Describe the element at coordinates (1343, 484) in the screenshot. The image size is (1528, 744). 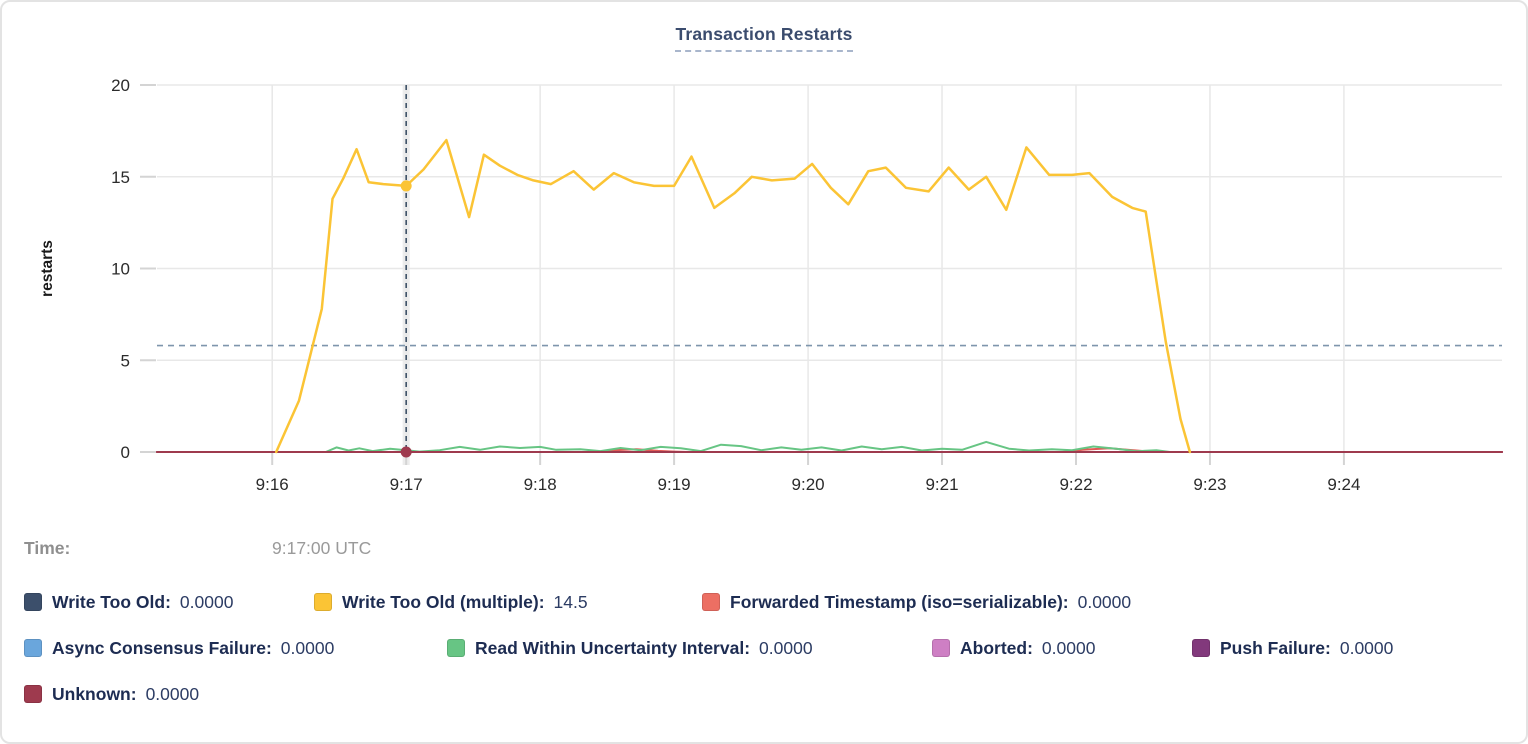
I see `x-tick-label: 9:24` at that location.